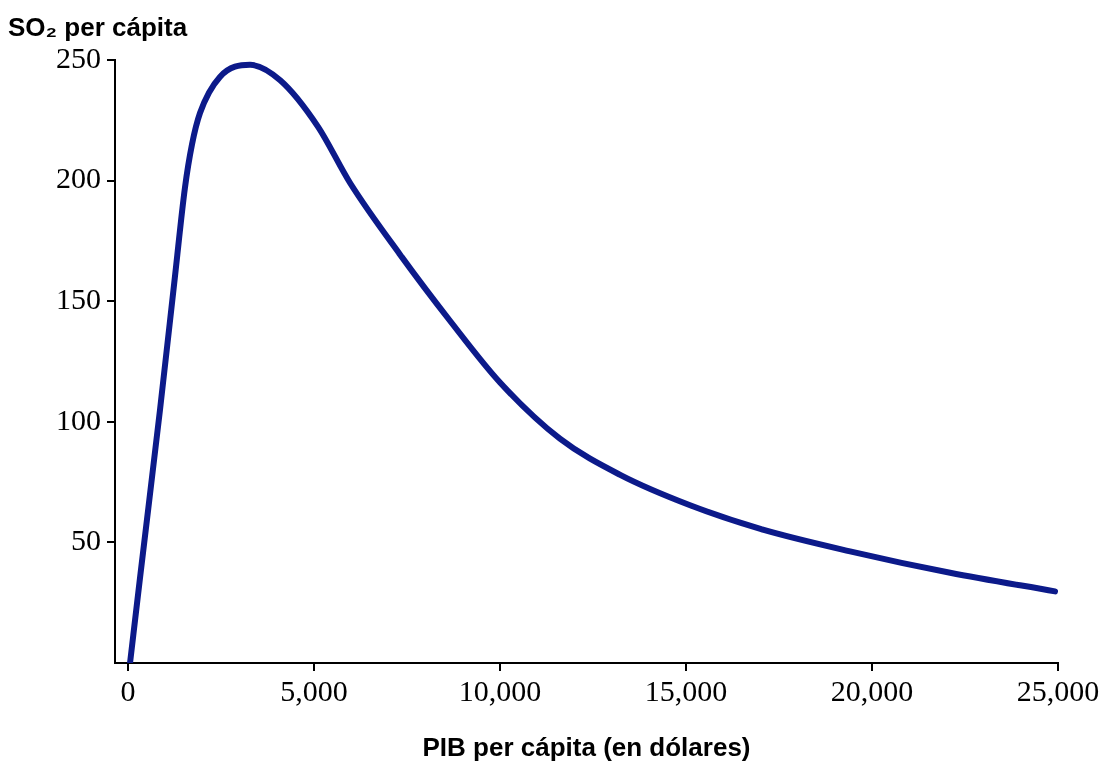  I want to click on x-tick-label: 0, so click(128, 690).